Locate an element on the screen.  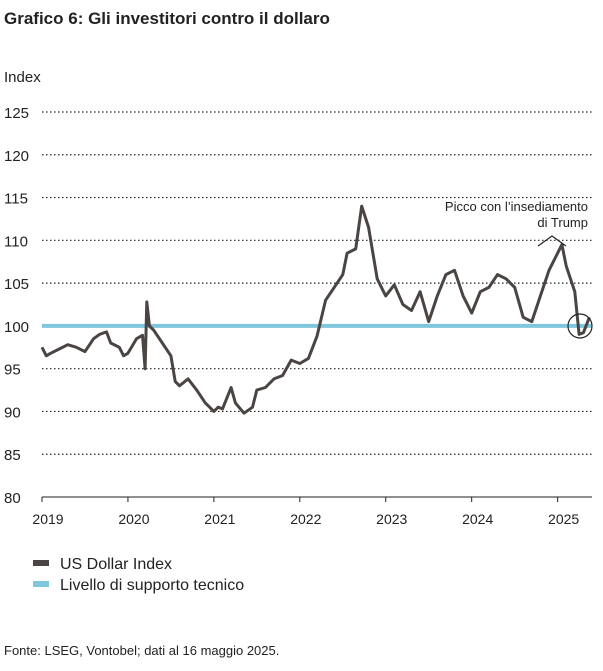
y-tick-label: 120 is located at coordinates (16, 156).